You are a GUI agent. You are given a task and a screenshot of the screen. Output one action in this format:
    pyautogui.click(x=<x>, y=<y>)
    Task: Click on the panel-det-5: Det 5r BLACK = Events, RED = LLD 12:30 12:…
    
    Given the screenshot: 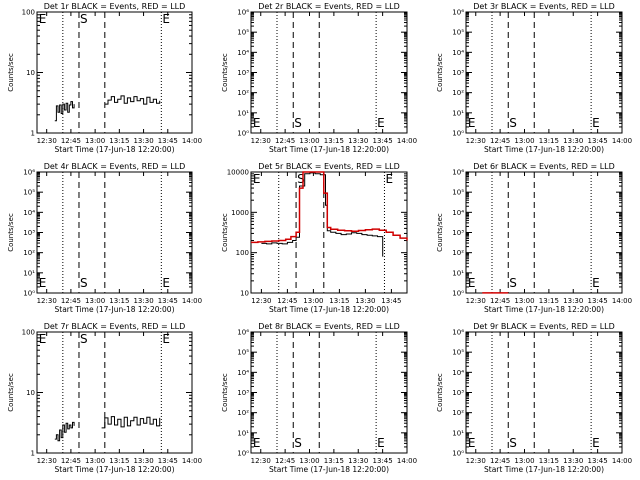 What is the action you would take?
    pyautogui.click(x=314, y=238)
    